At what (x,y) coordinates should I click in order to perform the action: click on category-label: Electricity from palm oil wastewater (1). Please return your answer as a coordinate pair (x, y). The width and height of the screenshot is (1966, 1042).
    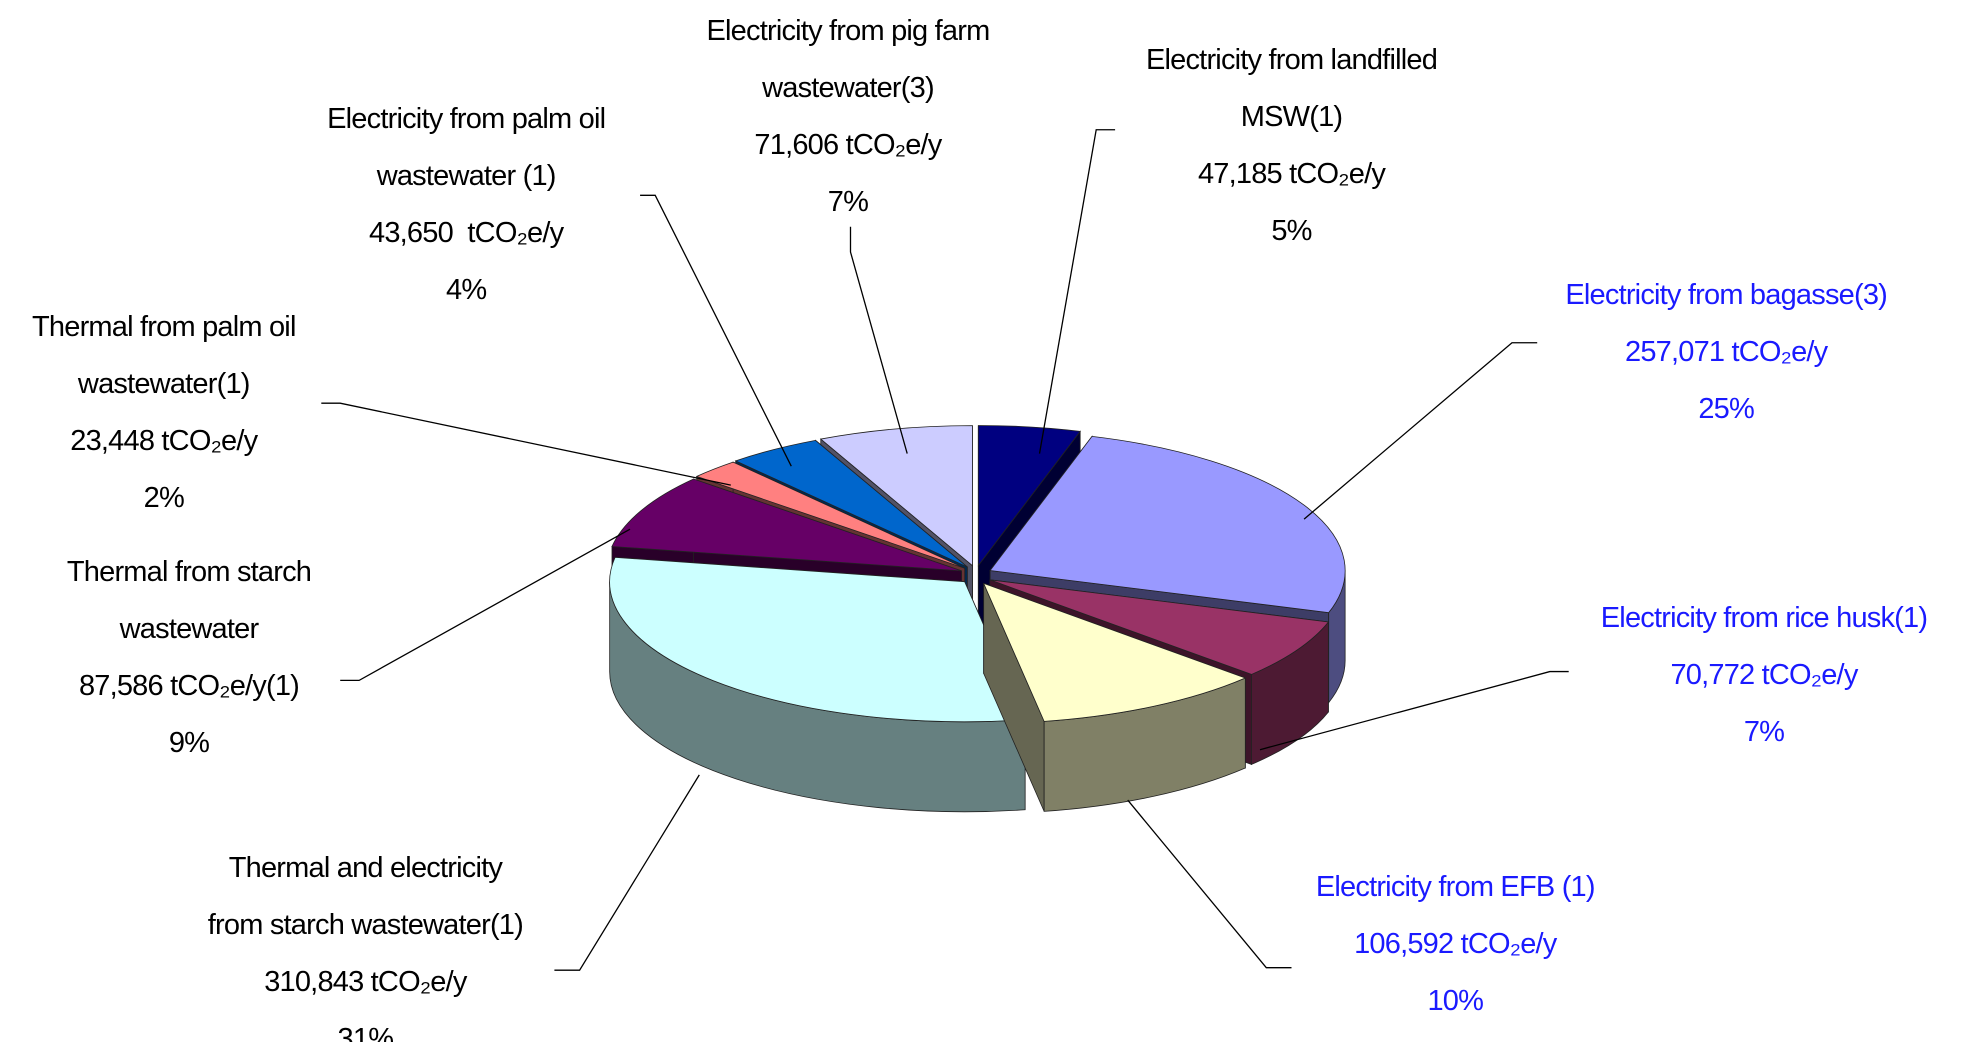
    Looking at the image, I should click on (466, 147).